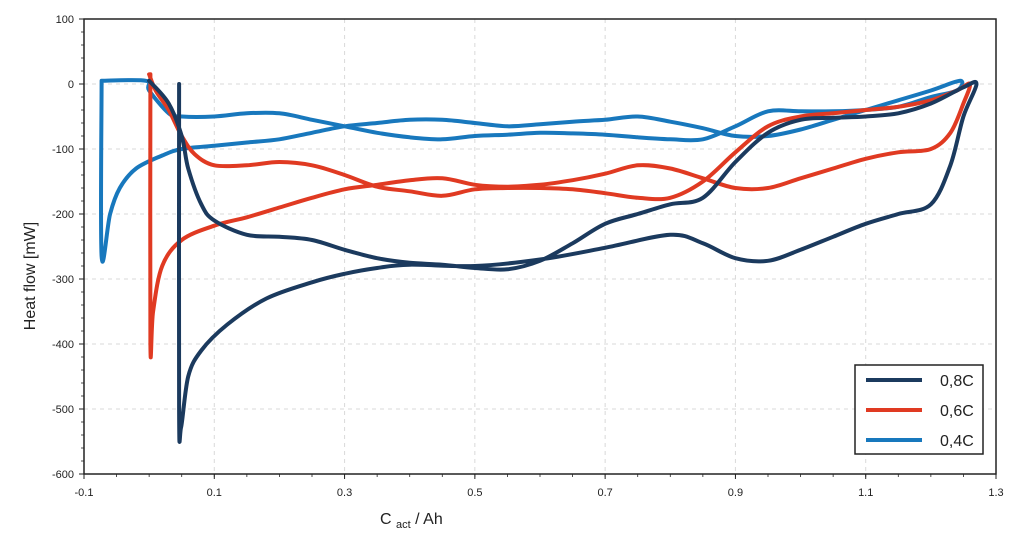  What do you see at coordinates (865, 493) in the screenshot?
I see `x-tick-label: 1.1` at bounding box center [865, 493].